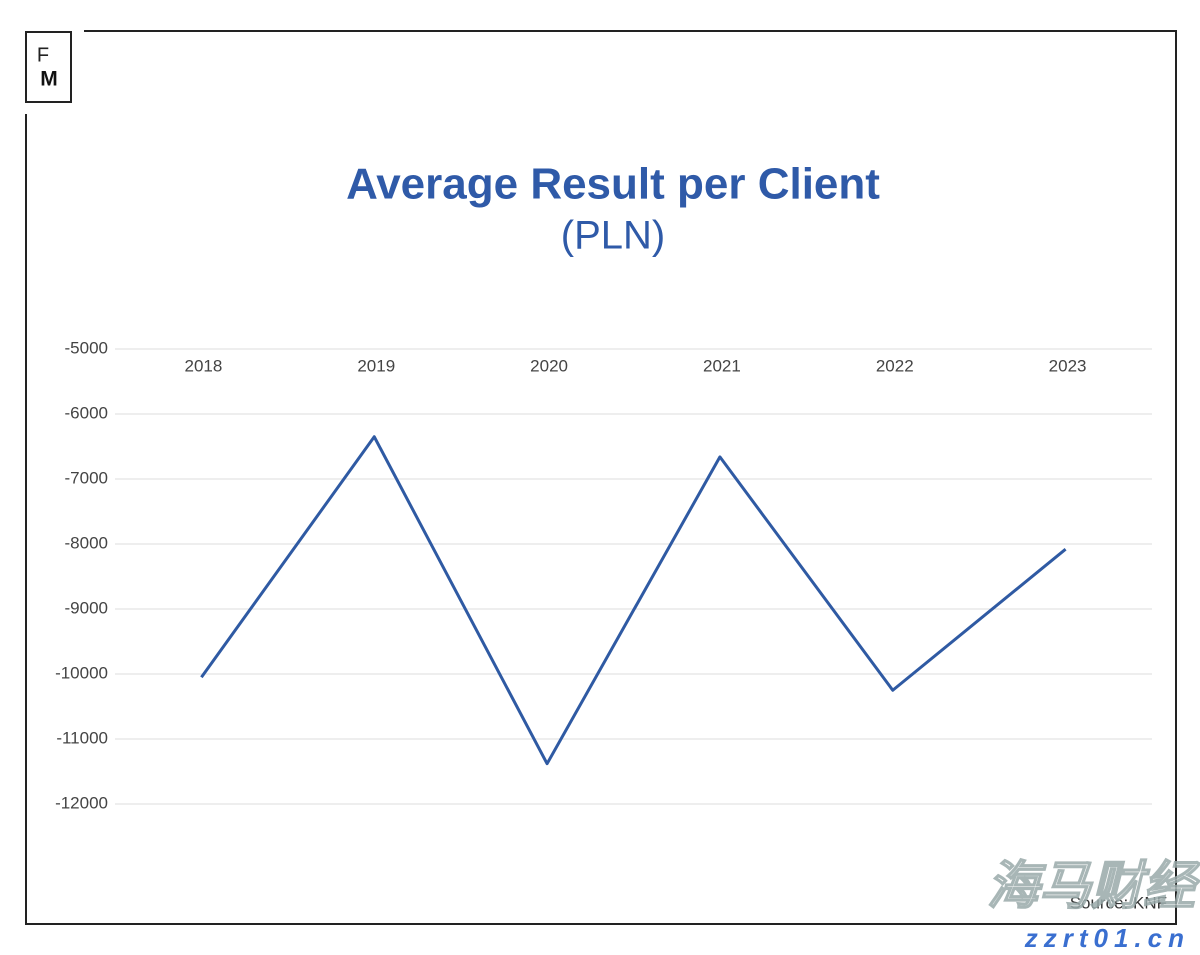 The width and height of the screenshot is (1200, 955). Describe the element at coordinates (1068, 365) in the screenshot. I see `x-tick-label: 2023` at that location.